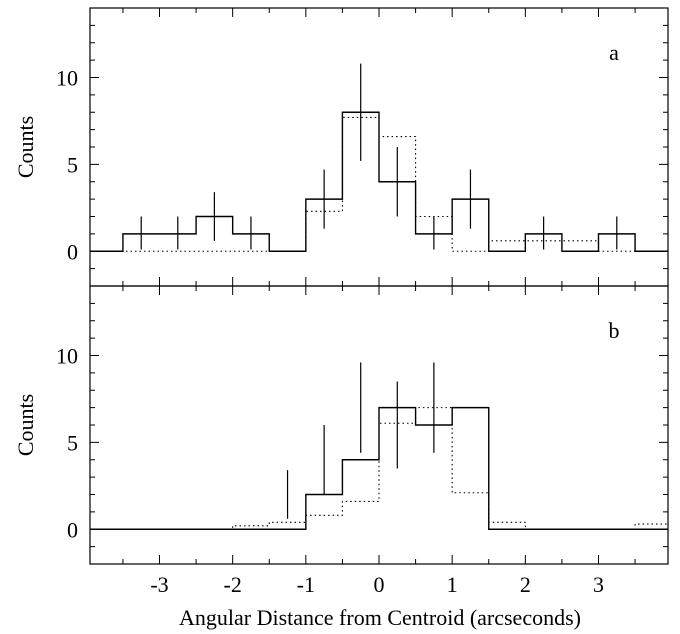 The height and width of the screenshot is (634, 680). What do you see at coordinates (233, 584) in the screenshot?
I see `x-tick-label: -2` at bounding box center [233, 584].